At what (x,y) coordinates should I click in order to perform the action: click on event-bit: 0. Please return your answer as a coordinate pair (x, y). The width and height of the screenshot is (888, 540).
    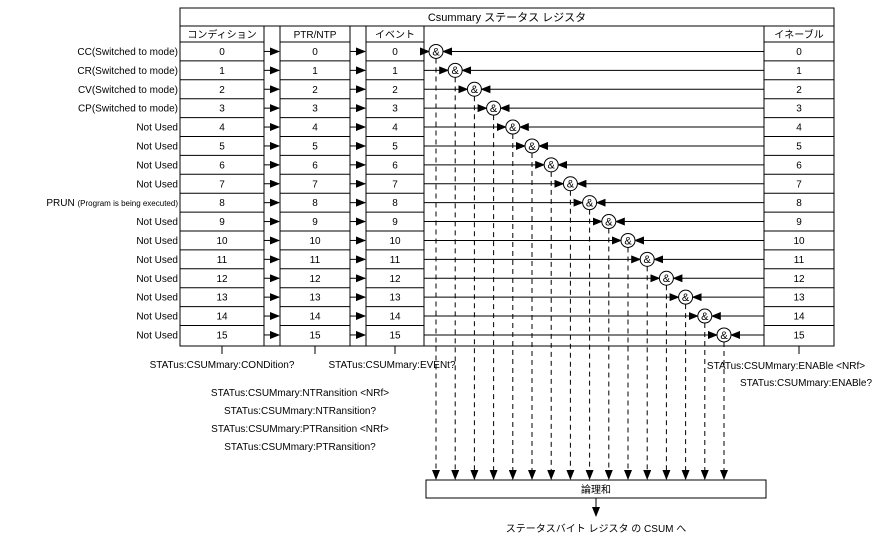
    Looking at the image, I should click on (395, 52).